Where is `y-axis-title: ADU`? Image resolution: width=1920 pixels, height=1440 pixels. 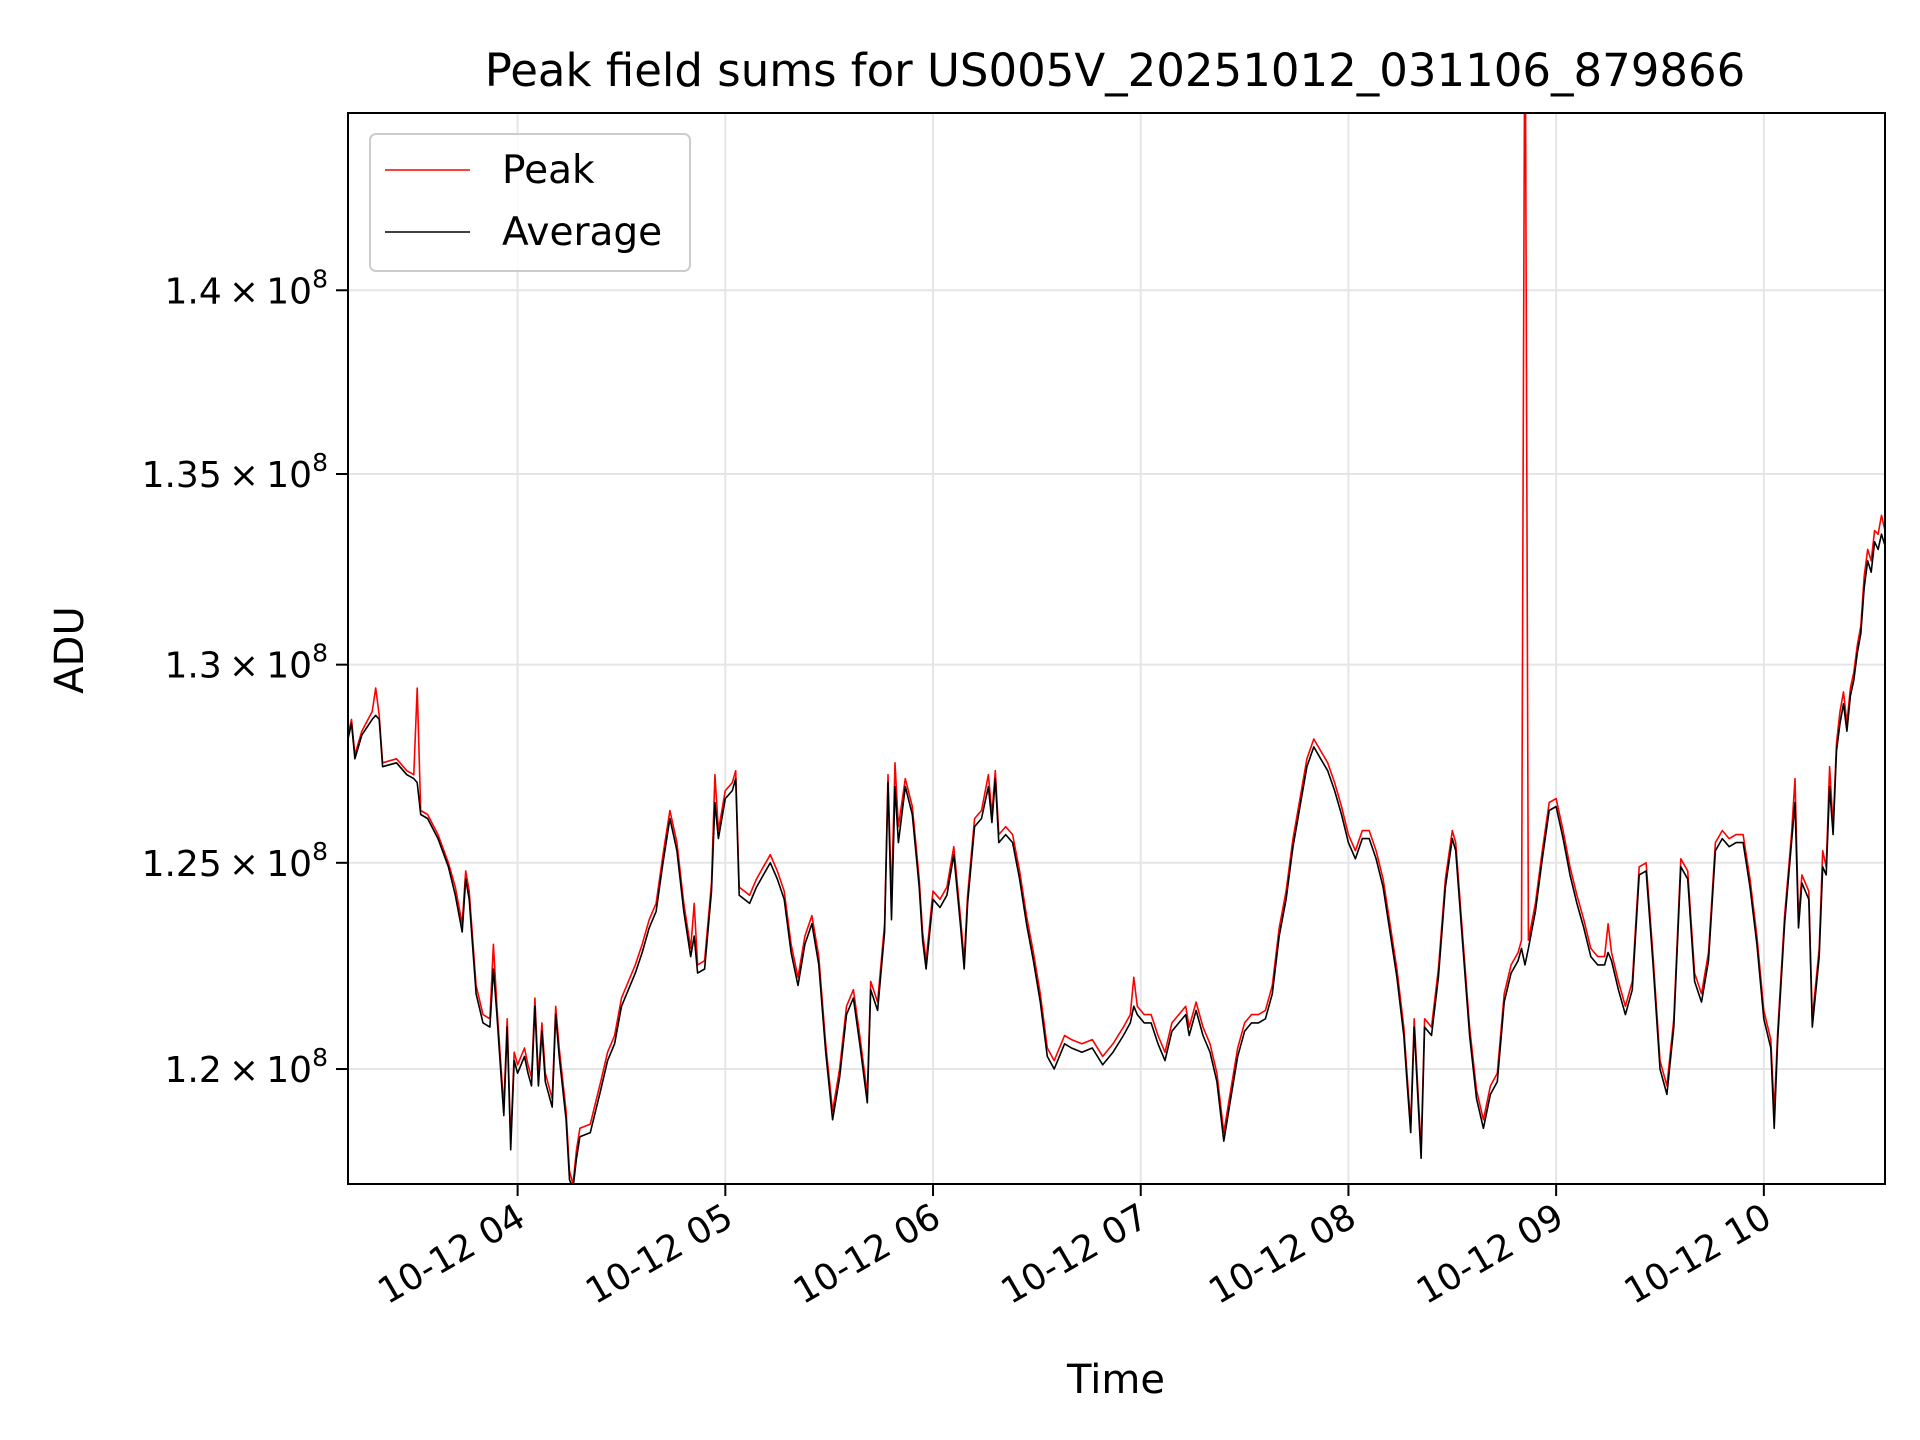
y-axis-title: ADU is located at coordinates (70, 649).